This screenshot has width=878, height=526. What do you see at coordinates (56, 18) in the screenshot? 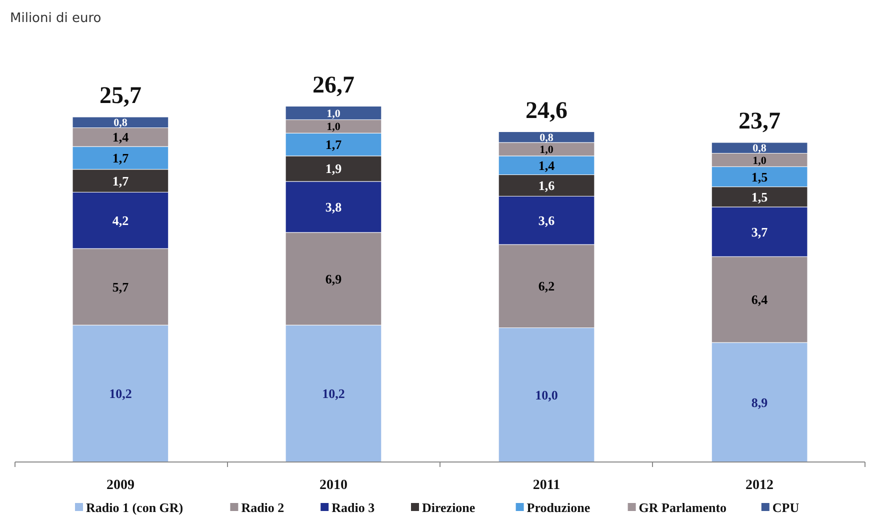
I see `chart-title: Milioni di euro` at bounding box center [56, 18].